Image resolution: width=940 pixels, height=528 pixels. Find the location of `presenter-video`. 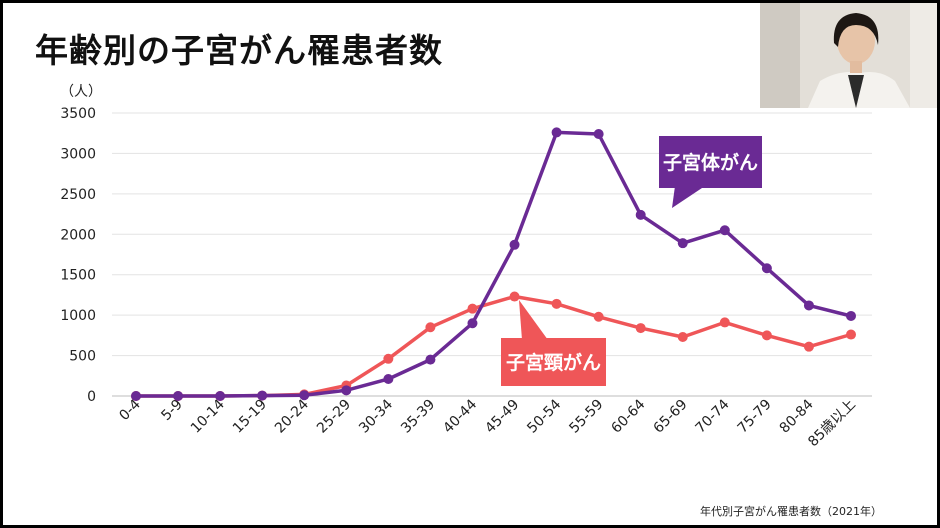

presenter-video is located at coordinates (848, 55).